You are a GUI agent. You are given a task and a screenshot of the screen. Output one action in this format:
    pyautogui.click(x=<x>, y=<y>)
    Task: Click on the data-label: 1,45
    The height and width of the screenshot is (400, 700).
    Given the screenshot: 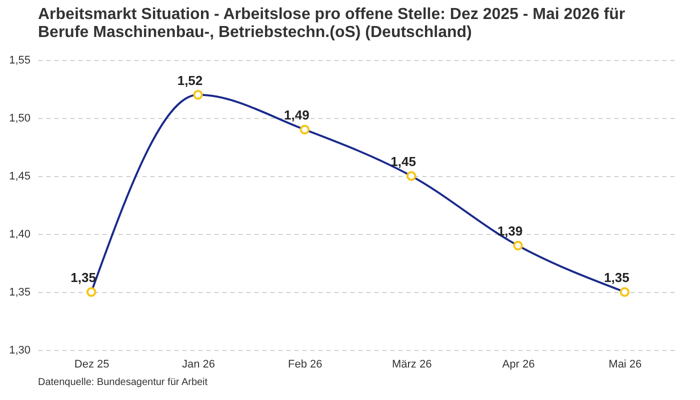 What is the action you would take?
    pyautogui.click(x=403, y=161)
    